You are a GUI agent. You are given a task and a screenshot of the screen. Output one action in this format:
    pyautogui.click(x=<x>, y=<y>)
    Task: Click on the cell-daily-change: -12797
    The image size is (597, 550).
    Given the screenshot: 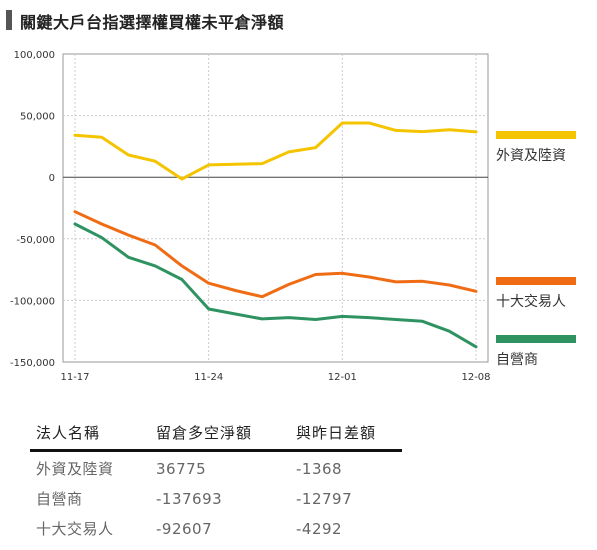 What is the action you would take?
    pyautogui.click(x=324, y=498)
    